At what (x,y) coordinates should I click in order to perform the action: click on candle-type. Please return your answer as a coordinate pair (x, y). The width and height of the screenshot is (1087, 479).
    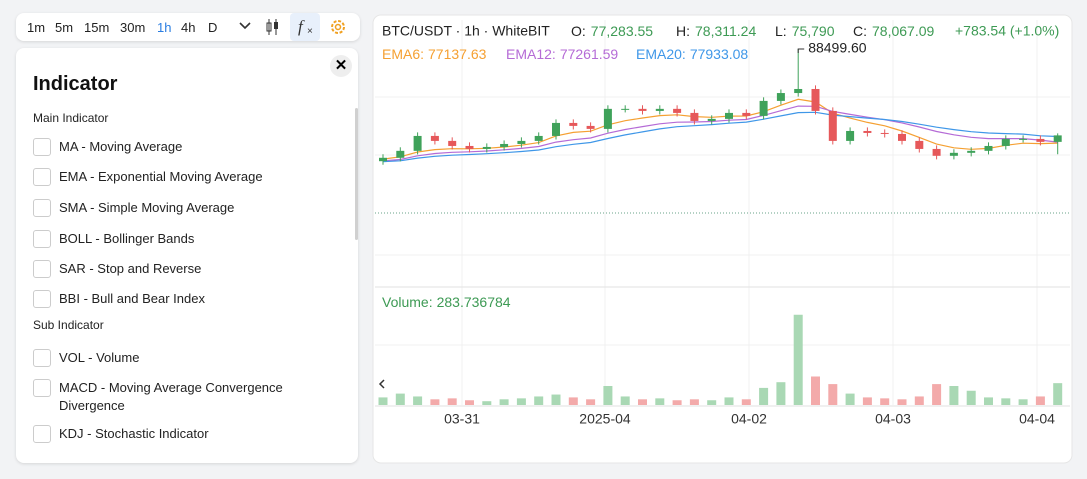
    Looking at the image, I should click on (273, 28).